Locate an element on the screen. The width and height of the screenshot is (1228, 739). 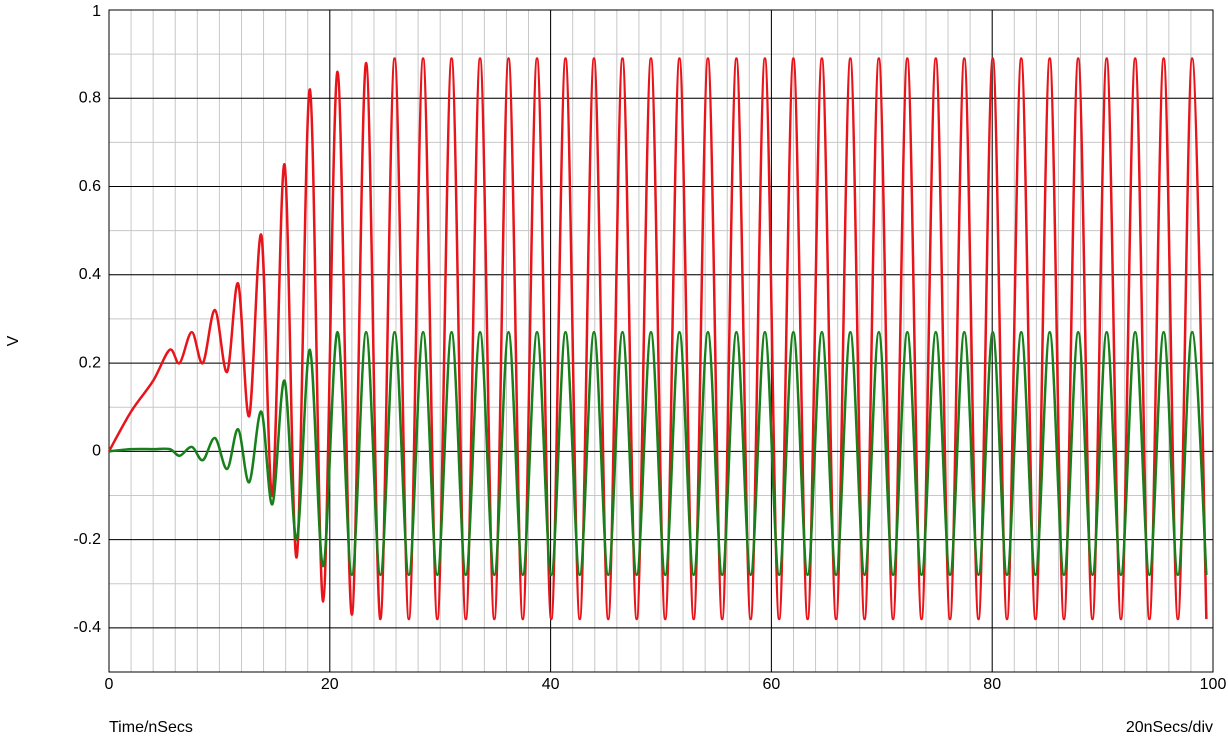
x-tick-label: 0 is located at coordinates (109, 684).